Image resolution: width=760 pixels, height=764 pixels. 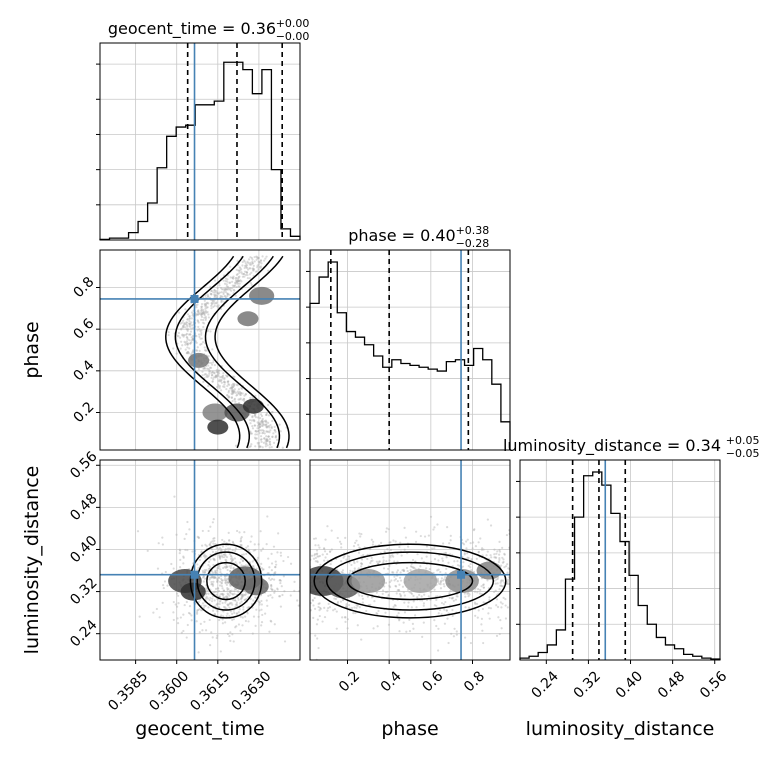 What do you see at coordinates (293, 36) in the screenshot?
I see `panel-title-sub: −0.00` at bounding box center [293, 36].